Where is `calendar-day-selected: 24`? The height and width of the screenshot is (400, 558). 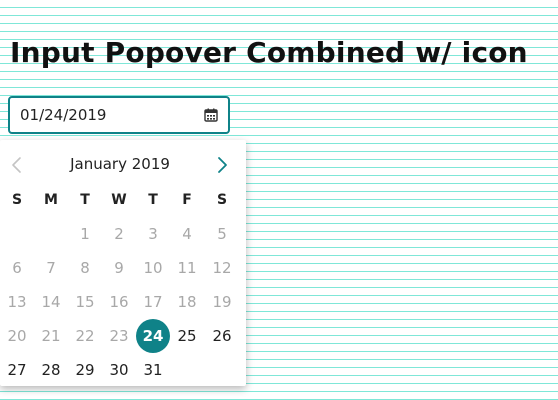 calendar-day-selected: 24 is located at coordinates (153, 336).